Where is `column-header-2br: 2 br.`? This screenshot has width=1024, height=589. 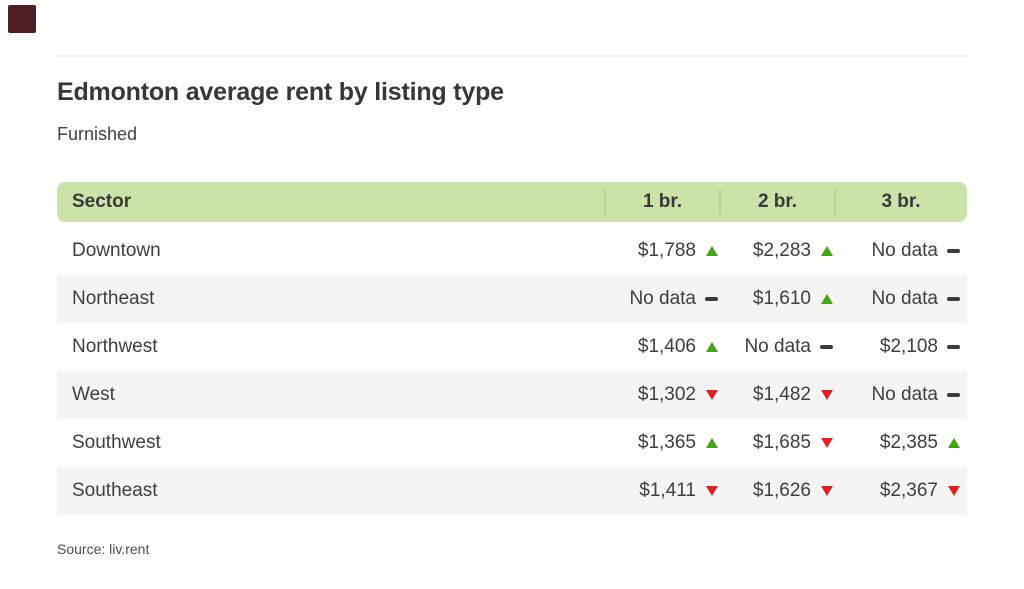 column-header-2br: 2 br. is located at coordinates (777, 202).